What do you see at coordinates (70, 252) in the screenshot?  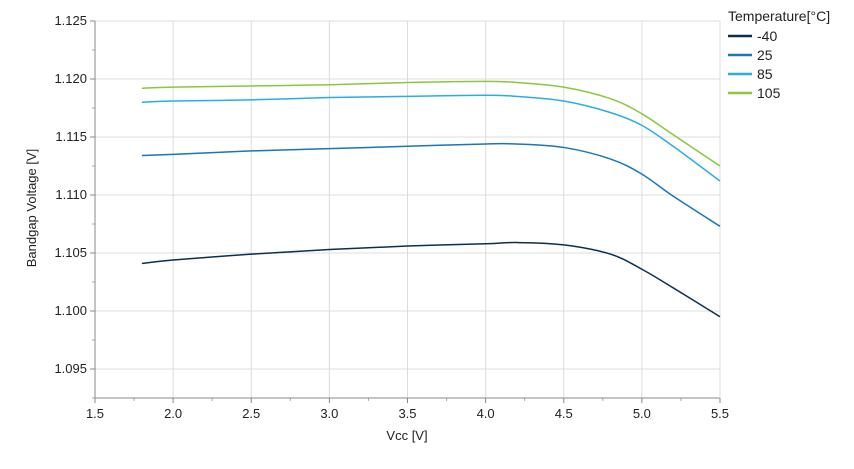 I see `y-tick-label: 1.105` at bounding box center [70, 252].